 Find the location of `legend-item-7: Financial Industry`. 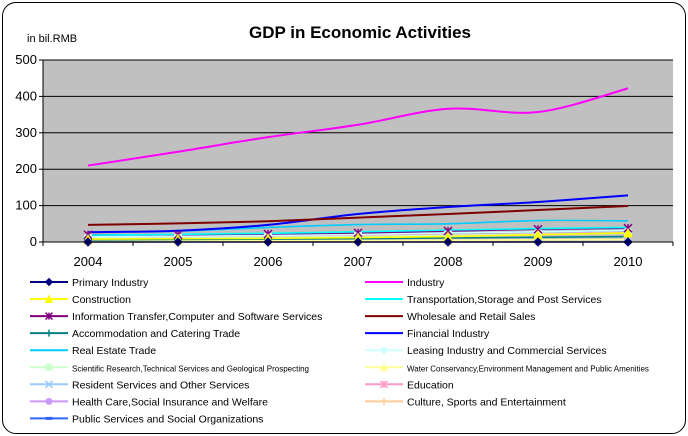

legend-item-7: Financial Industry is located at coordinates (427, 334).